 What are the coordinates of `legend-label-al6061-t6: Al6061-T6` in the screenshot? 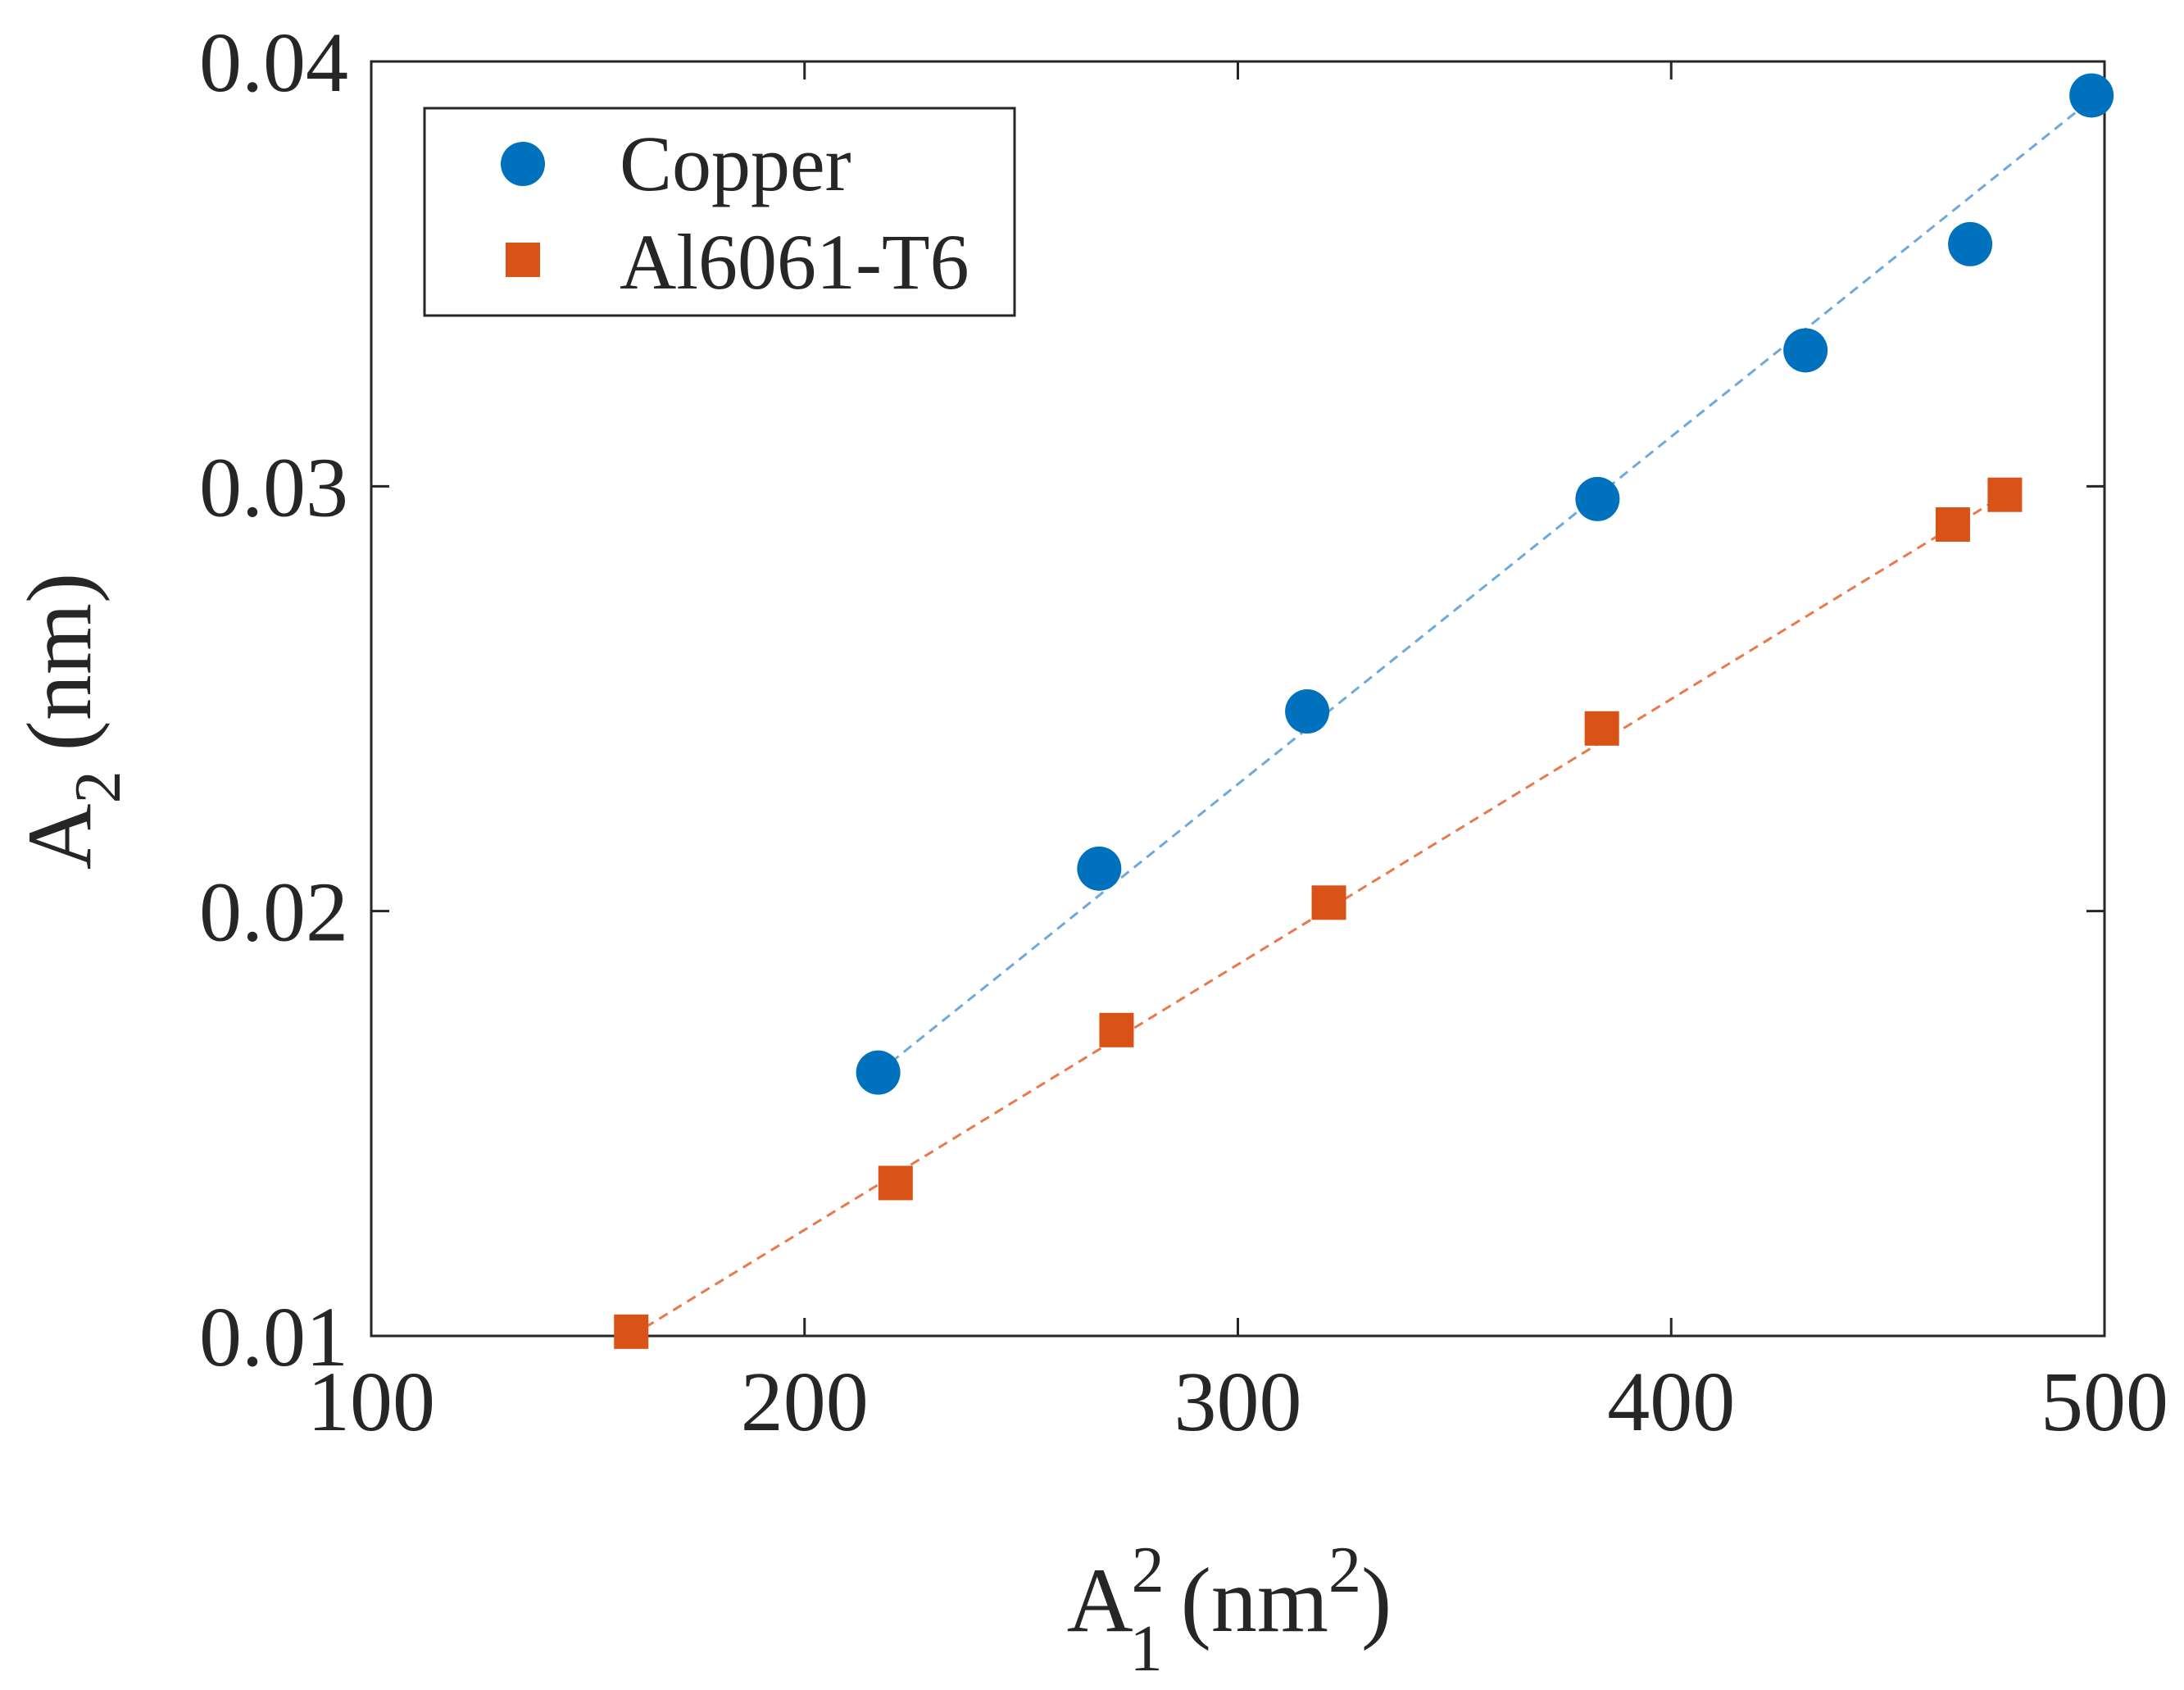 It's located at (794, 262).